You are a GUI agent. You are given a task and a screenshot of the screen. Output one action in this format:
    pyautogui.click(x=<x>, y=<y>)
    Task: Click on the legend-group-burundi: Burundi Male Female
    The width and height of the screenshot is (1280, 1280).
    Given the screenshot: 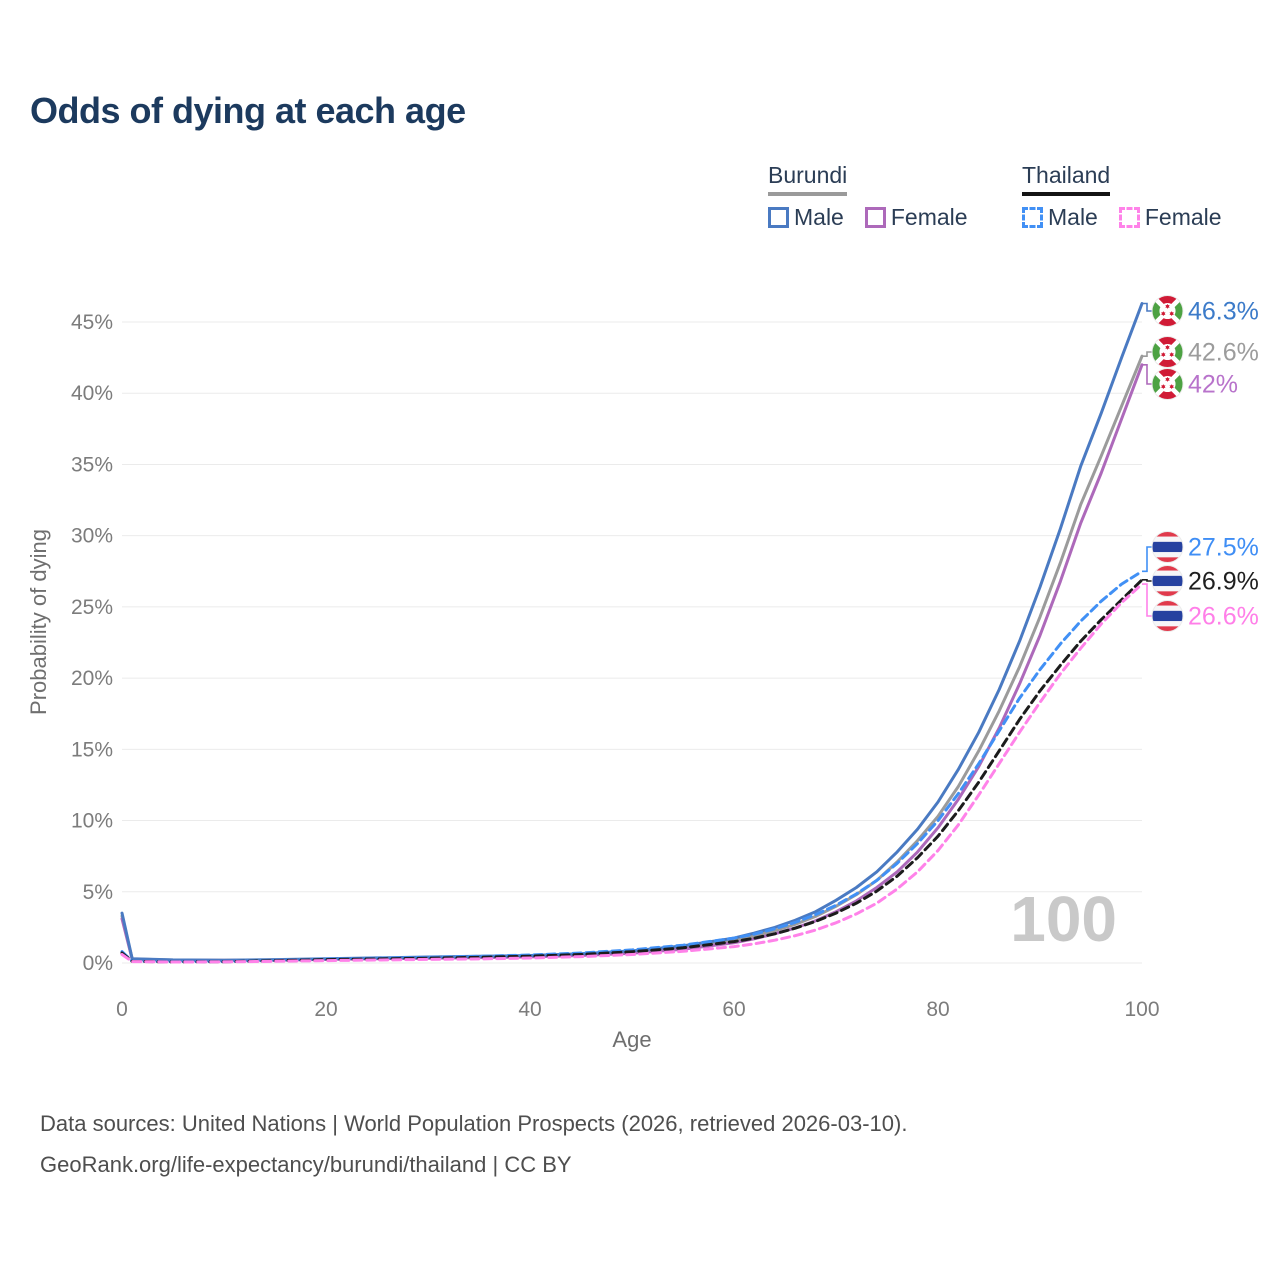 What is the action you would take?
    pyautogui.click(x=868, y=196)
    